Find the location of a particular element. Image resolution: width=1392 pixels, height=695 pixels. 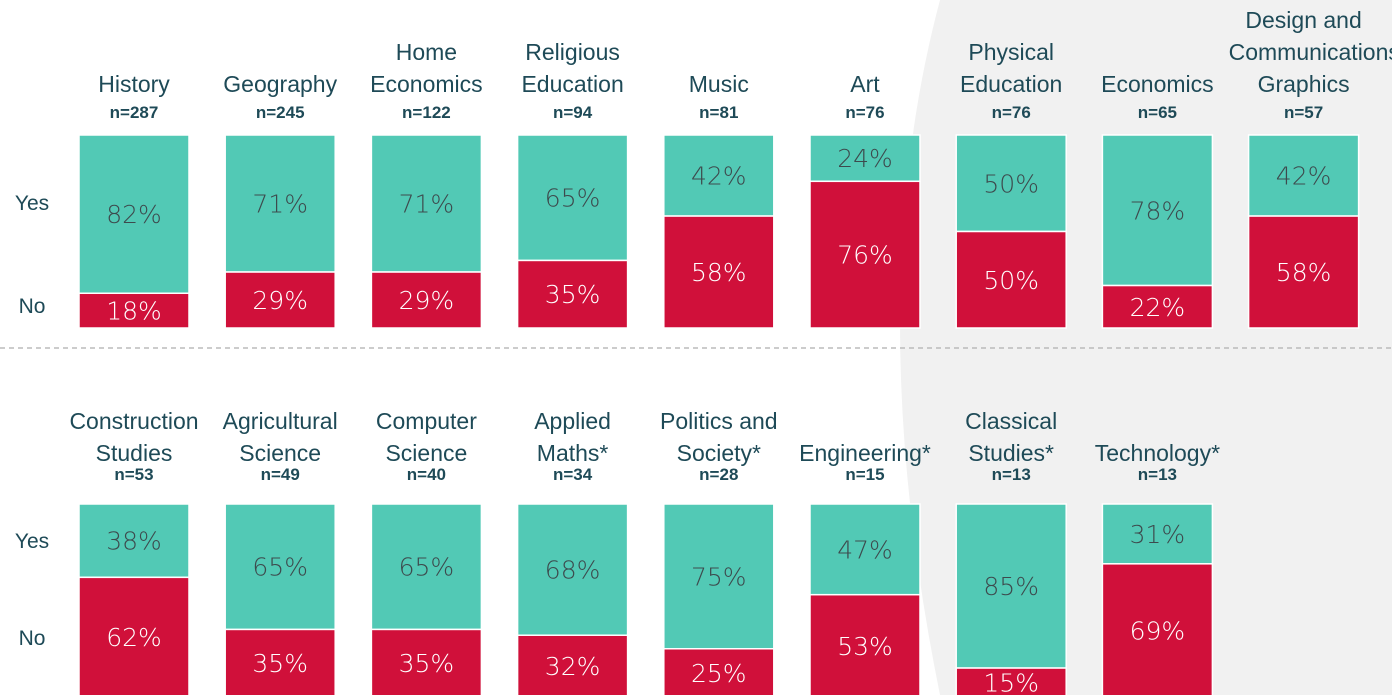

value-label: 75% is located at coordinates (719, 576).